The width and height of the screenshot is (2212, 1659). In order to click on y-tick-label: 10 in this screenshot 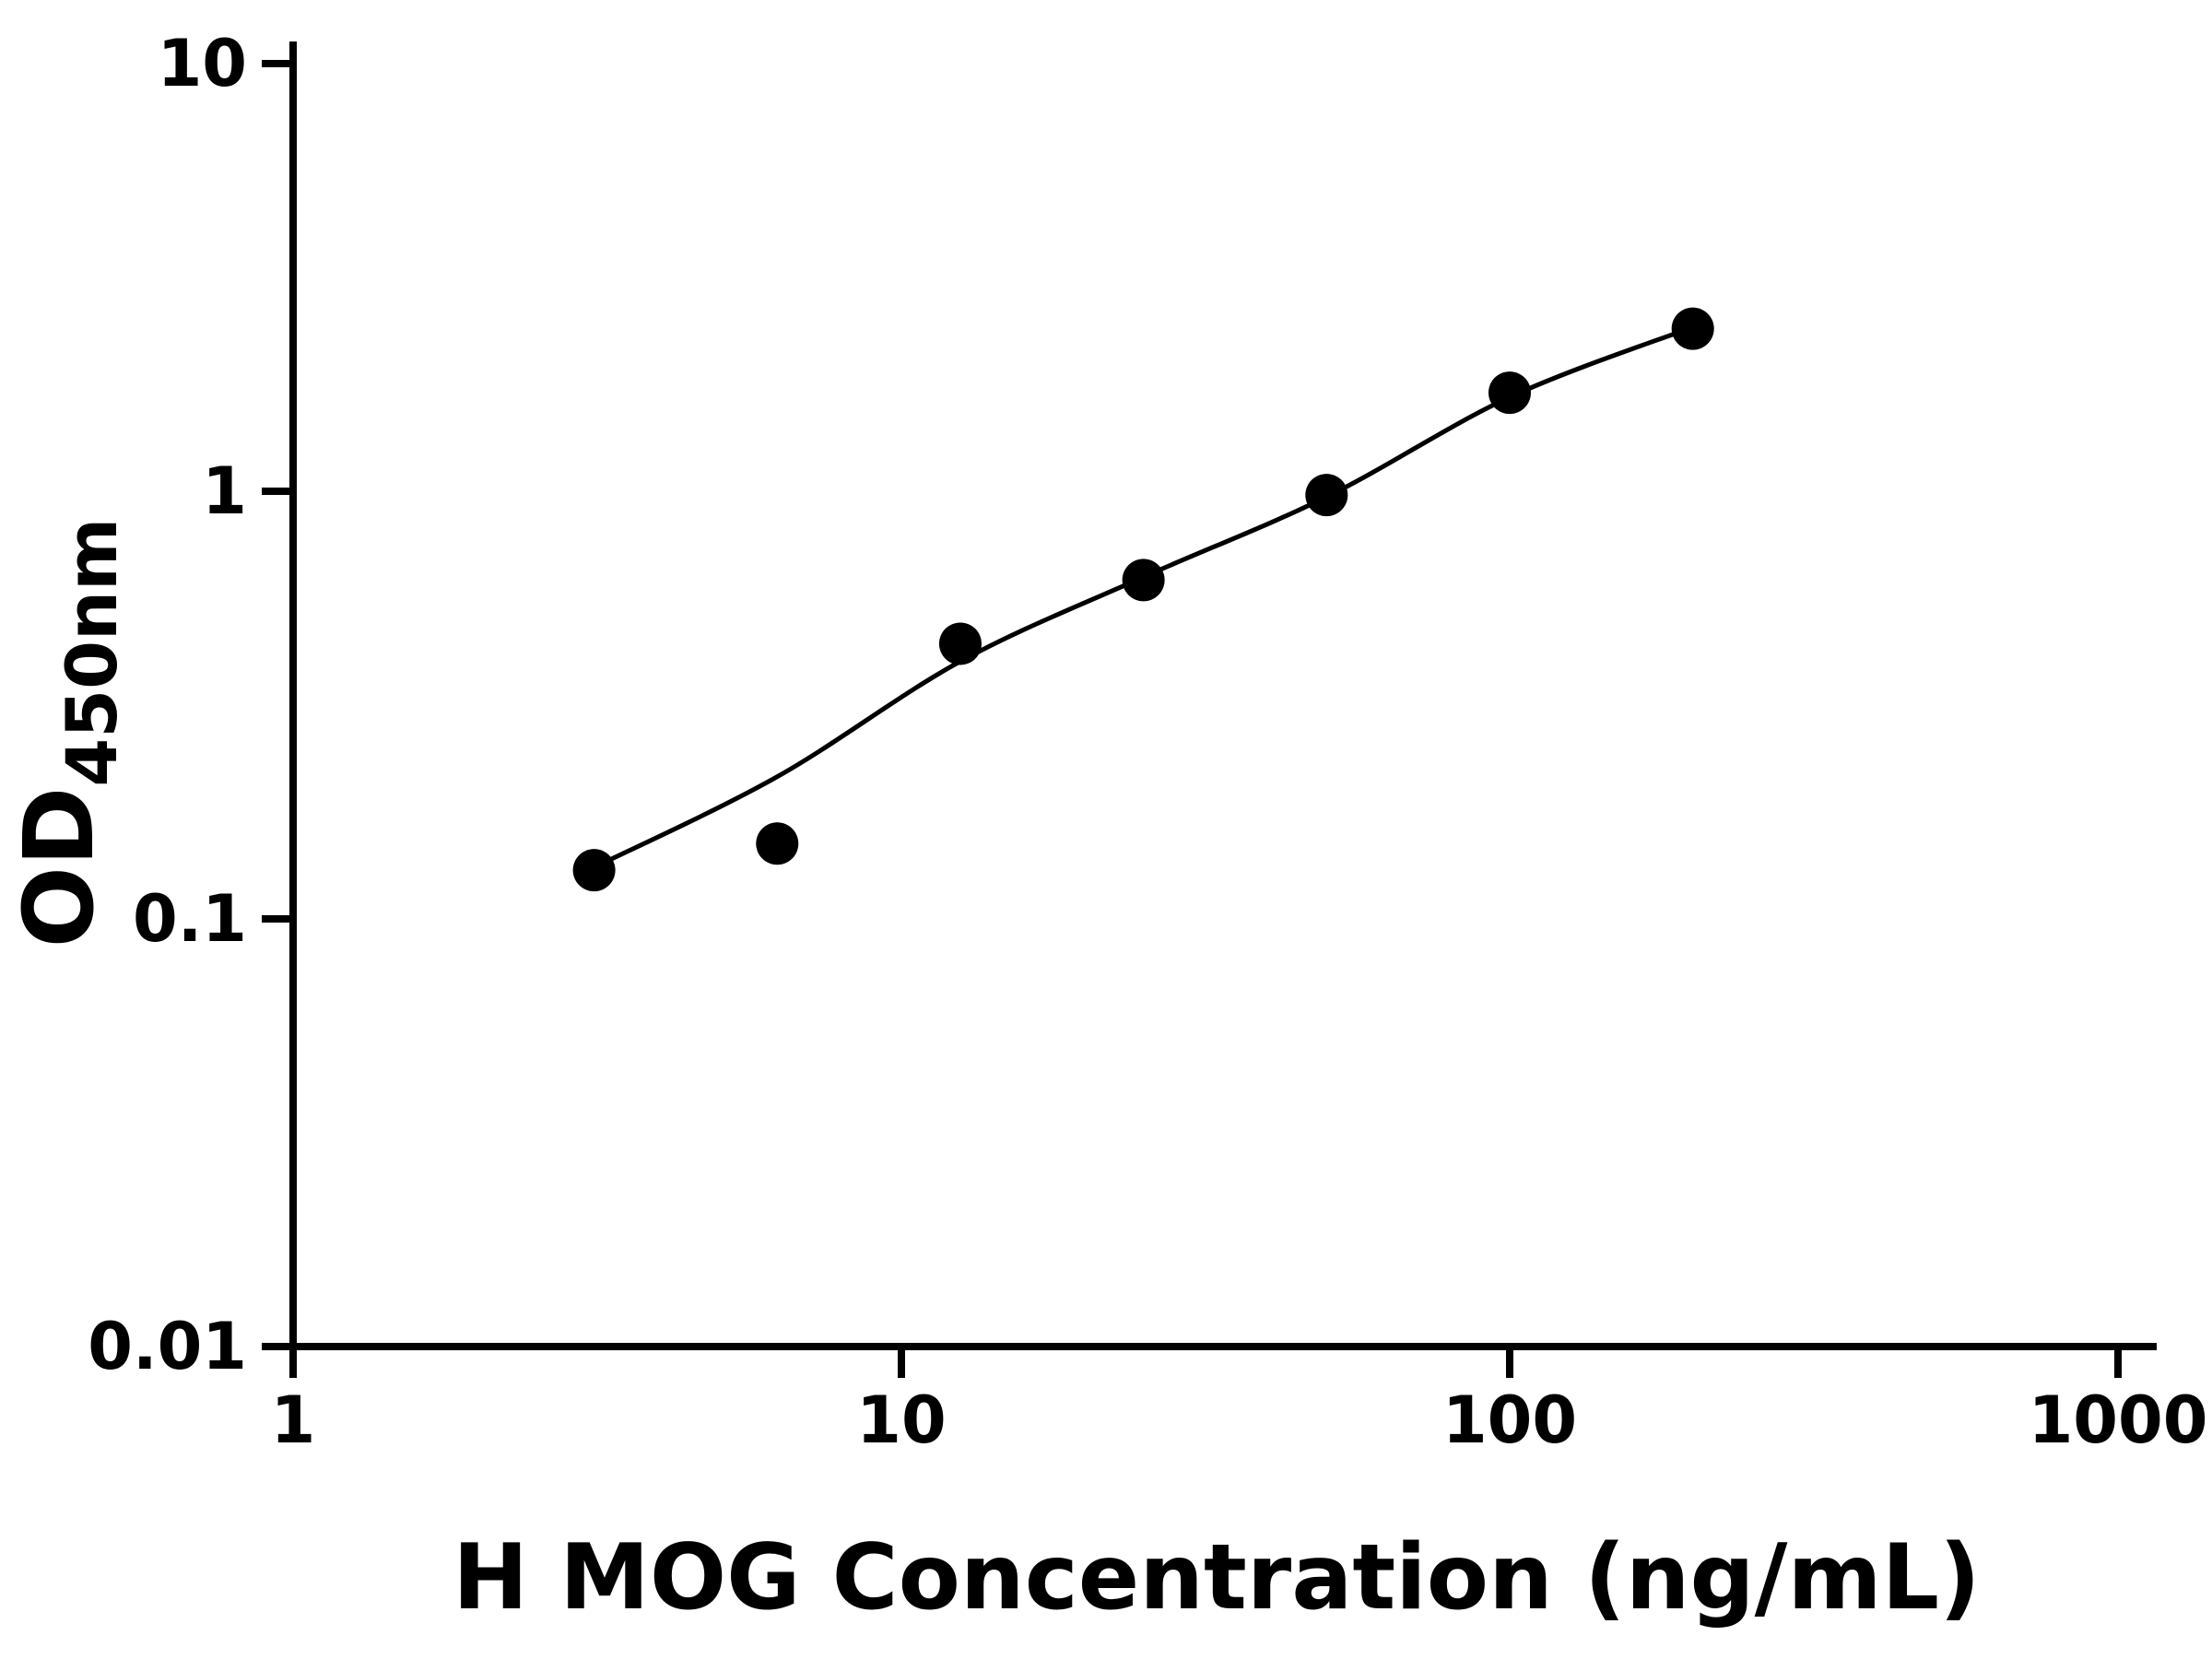, I will do `click(202, 63)`.